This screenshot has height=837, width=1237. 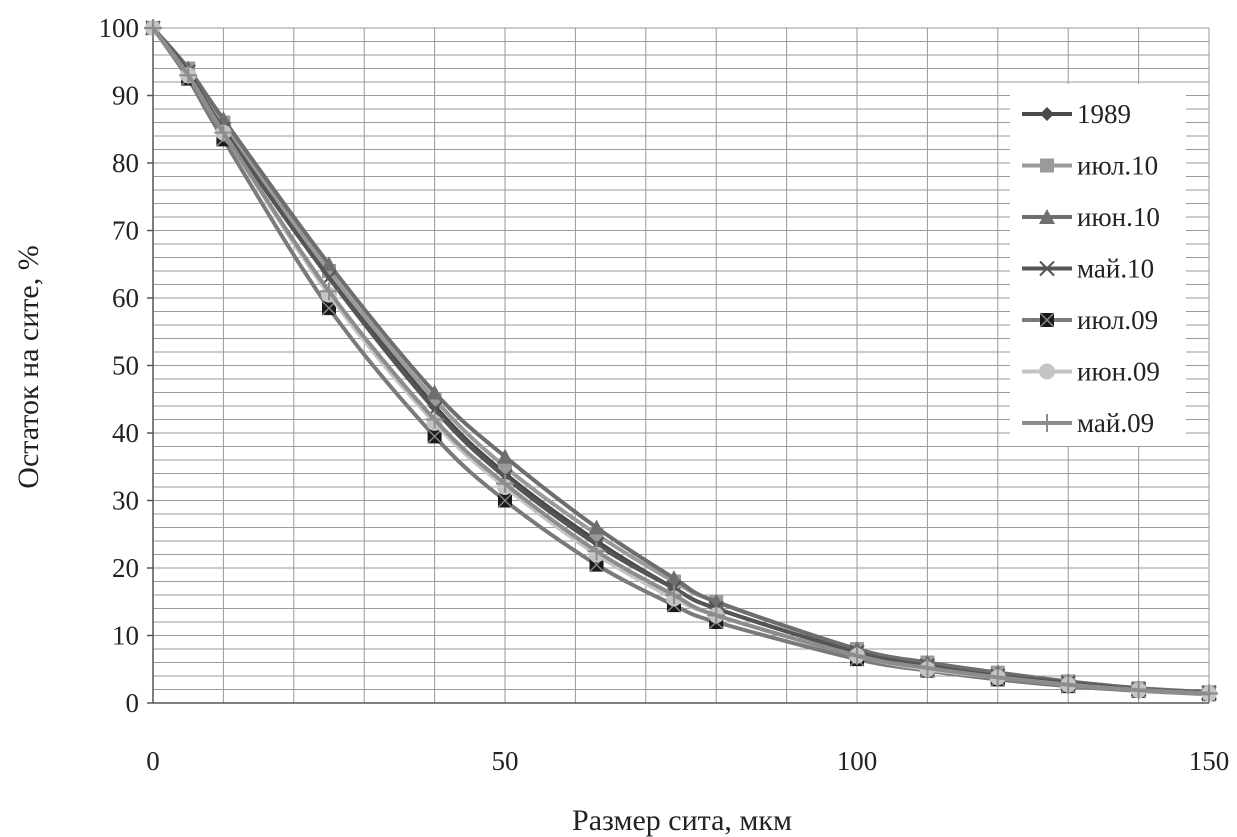 I want to click on y-axis-label: Остаток на сите, %, so click(x=28, y=366).